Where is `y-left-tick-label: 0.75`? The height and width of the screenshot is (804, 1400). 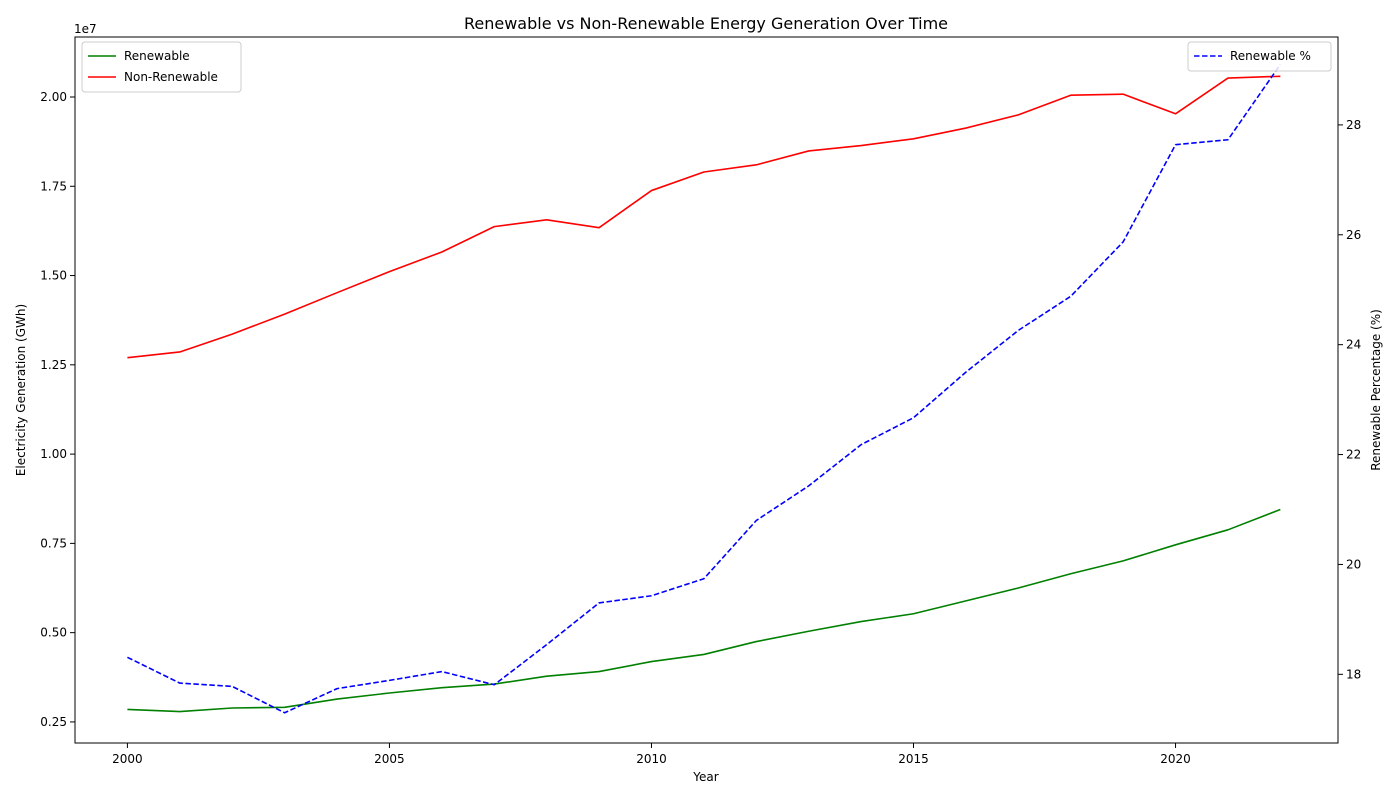 y-left-tick-label: 0.75 is located at coordinates (53, 543).